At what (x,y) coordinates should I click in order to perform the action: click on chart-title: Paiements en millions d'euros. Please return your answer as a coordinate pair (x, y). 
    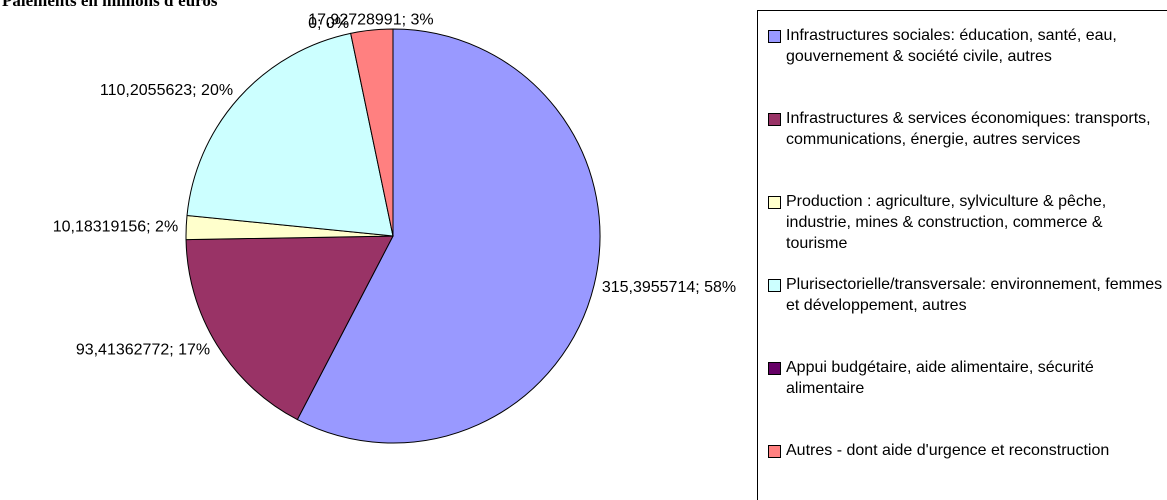
    Looking at the image, I should click on (110, 5).